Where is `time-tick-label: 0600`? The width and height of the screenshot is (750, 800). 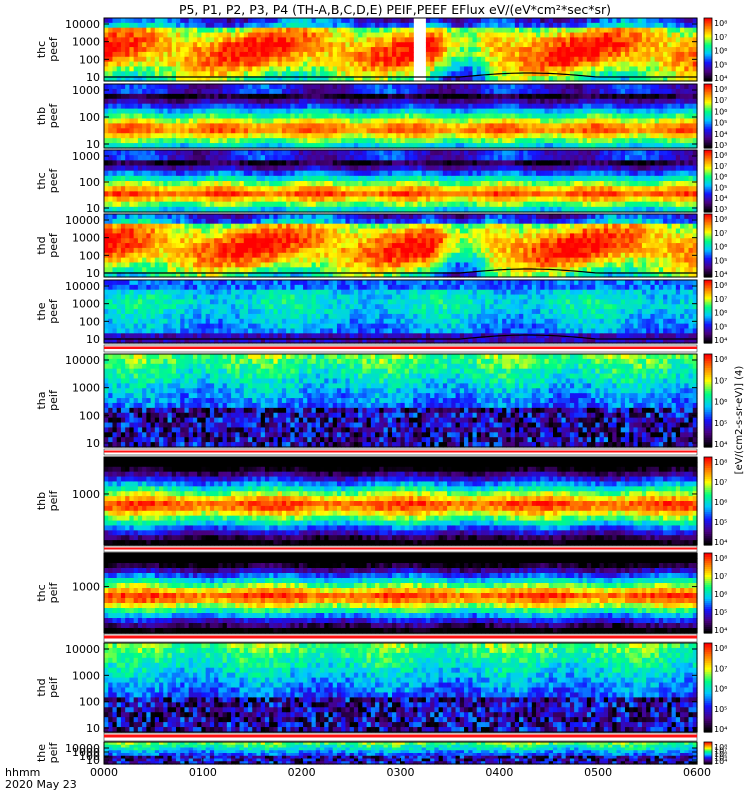
time-tick-label: 0600 is located at coordinates (697, 772).